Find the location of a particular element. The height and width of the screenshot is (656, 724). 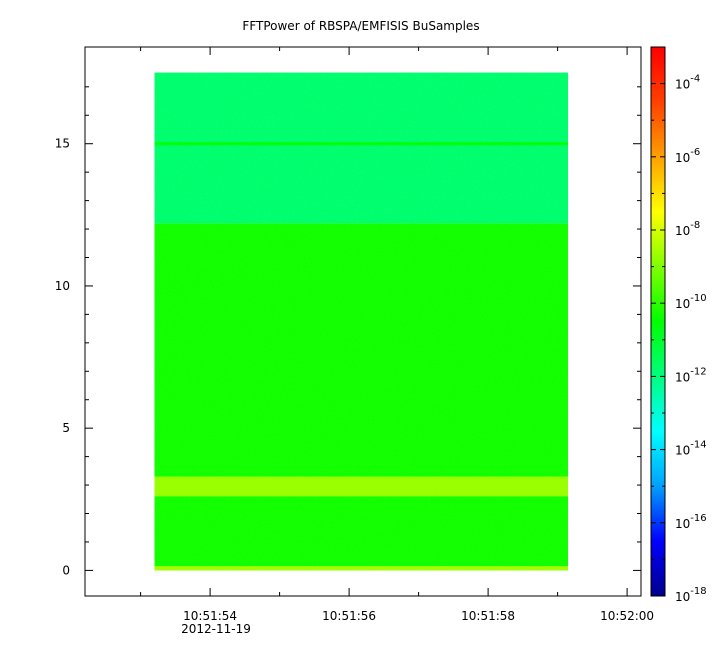

colorbar-tick-label: 10⁻¹⁸ is located at coordinates (691, 595).